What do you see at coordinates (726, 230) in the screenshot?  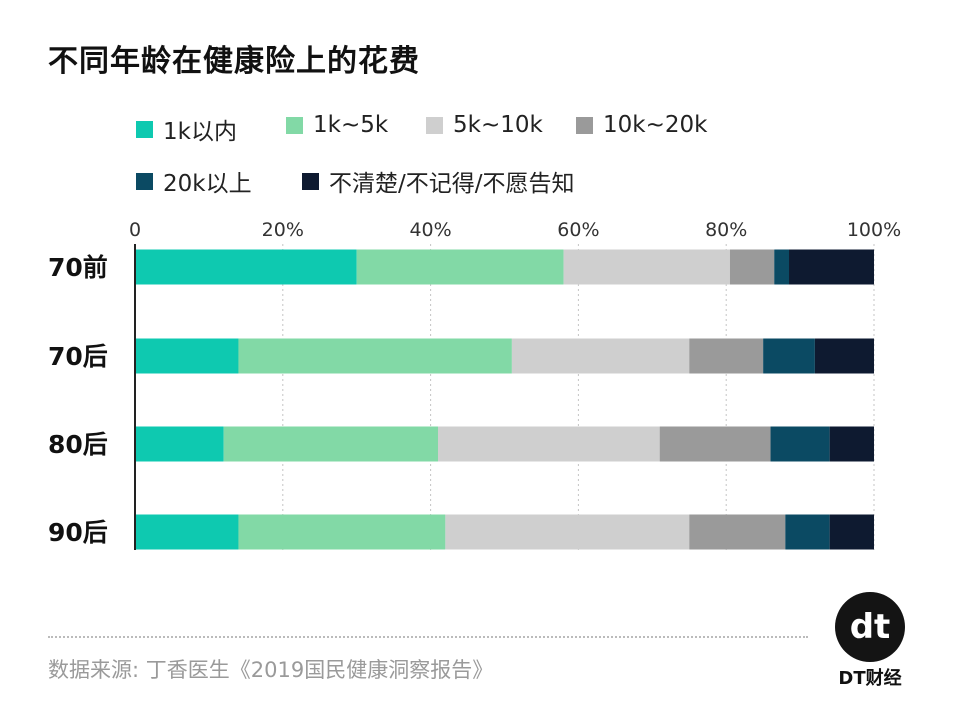 I see `x-tick-label: 80%` at bounding box center [726, 230].